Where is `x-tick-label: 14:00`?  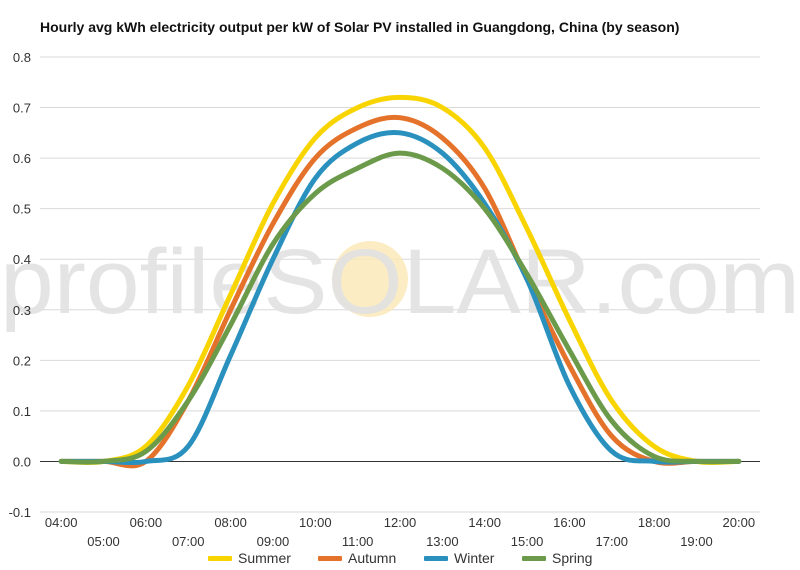
x-tick-label: 14:00 is located at coordinates (484, 522).